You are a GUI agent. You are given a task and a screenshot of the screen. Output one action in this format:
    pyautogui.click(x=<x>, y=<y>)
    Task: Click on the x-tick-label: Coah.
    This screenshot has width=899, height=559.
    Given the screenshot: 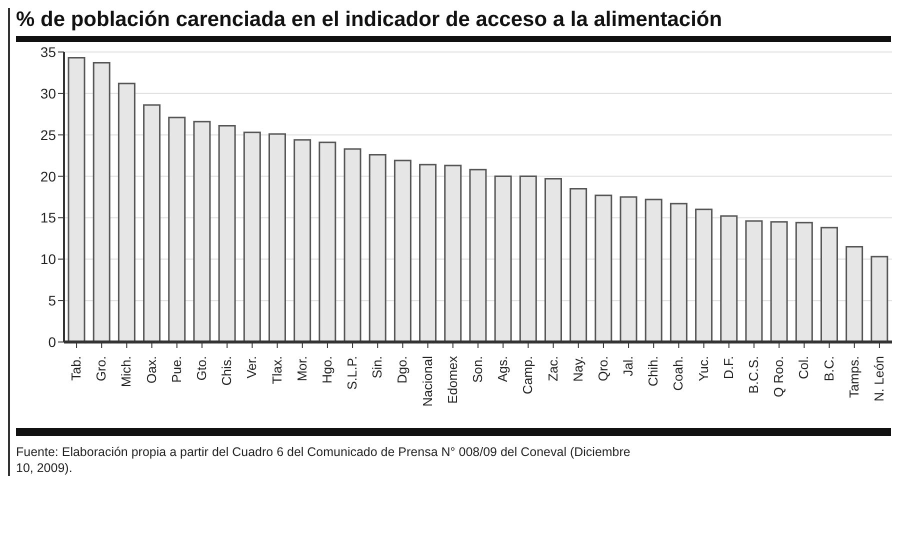 What is the action you would take?
    pyautogui.click(x=678, y=373)
    